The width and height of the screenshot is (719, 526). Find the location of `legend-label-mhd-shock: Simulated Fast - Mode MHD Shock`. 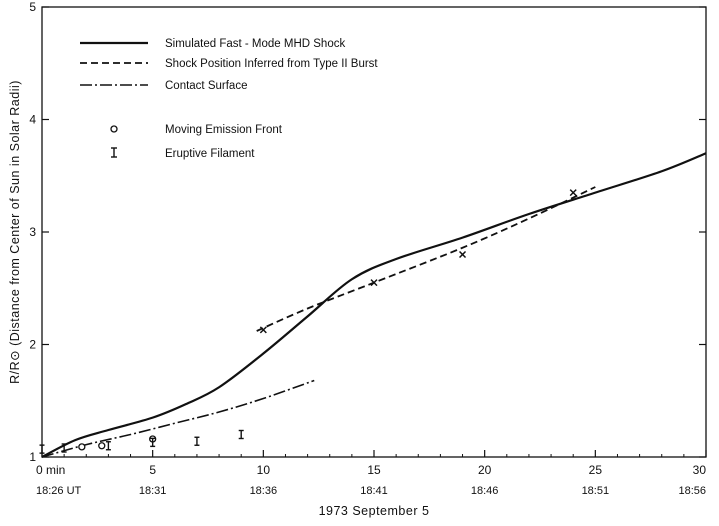

legend-label-mhd-shock: Simulated Fast - Mode MHD Shock is located at coordinates (255, 44).